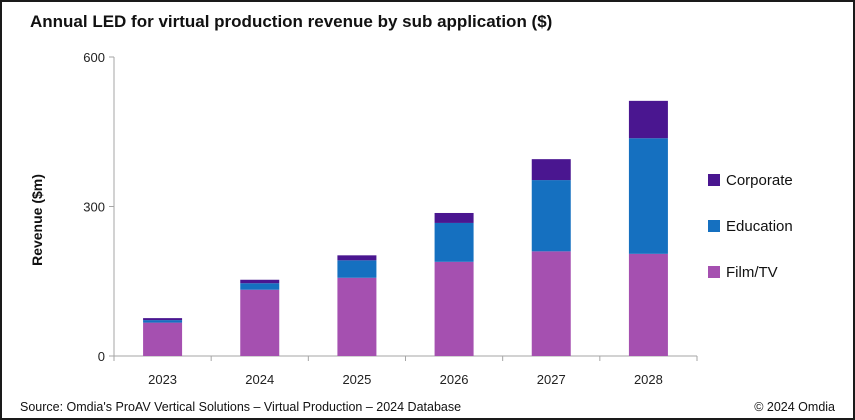 This screenshot has height=420, width=855. I want to click on y-tick-label: 300, so click(94, 207).